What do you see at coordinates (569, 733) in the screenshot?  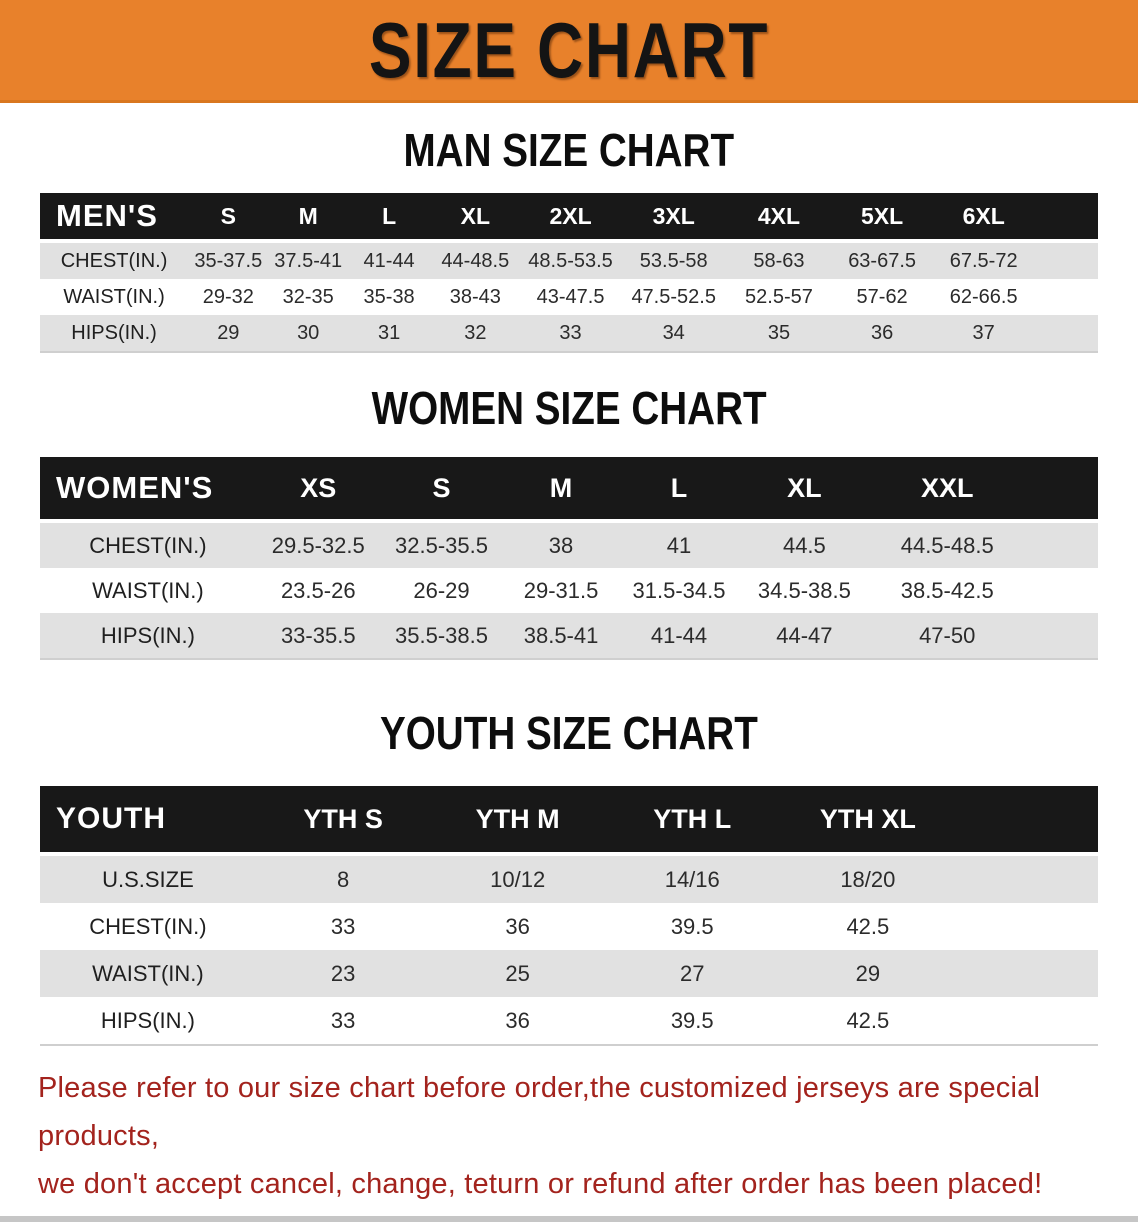 I see `youth-section-title: YOUTH SIZE CHART` at bounding box center [569, 733].